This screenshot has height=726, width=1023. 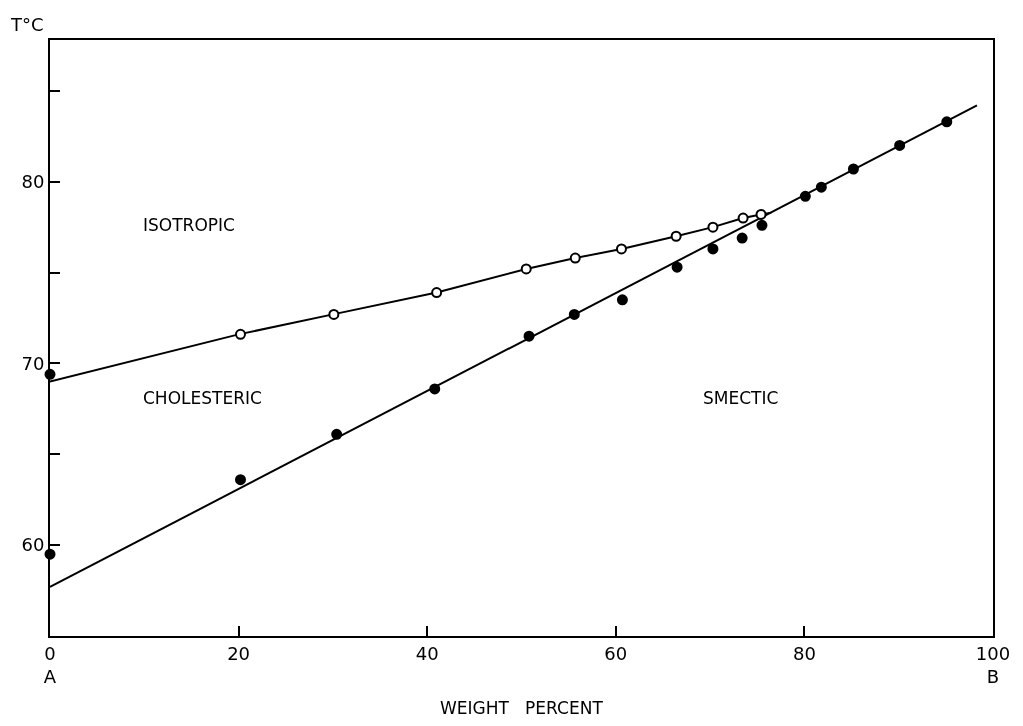 What do you see at coordinates (202, 398) in the screenshot?
I see `annotation: CHOLESTERIC` at bounding box center [202, 398].